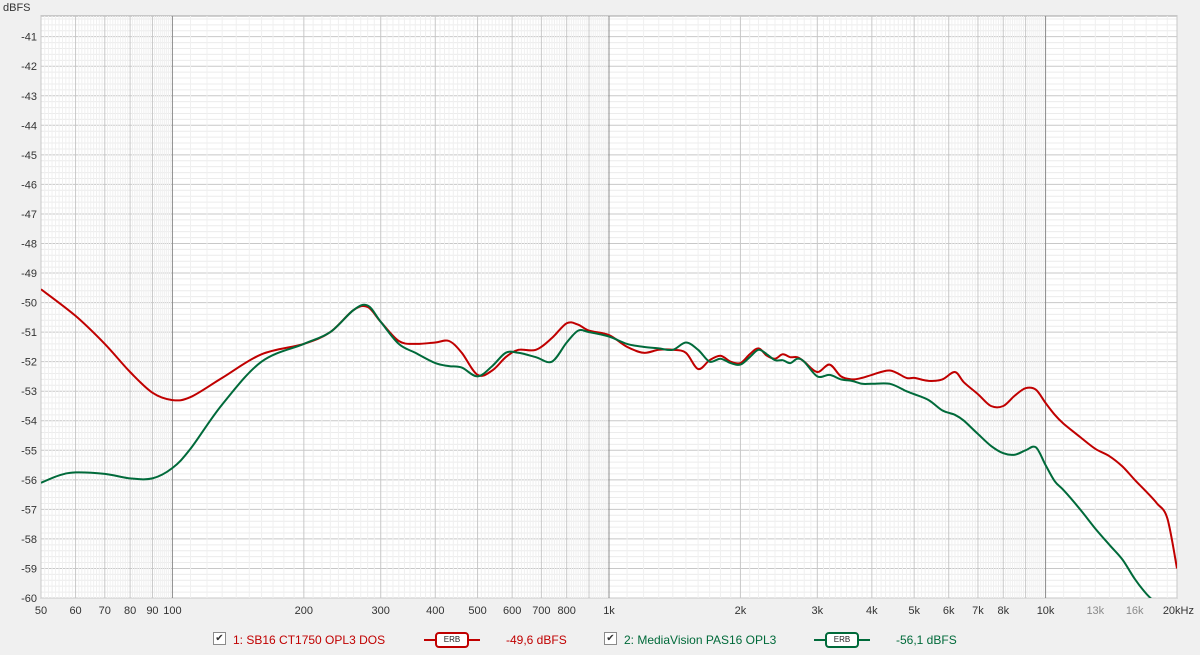  I want to click on y-tick-label: -46, so click(29, 185).